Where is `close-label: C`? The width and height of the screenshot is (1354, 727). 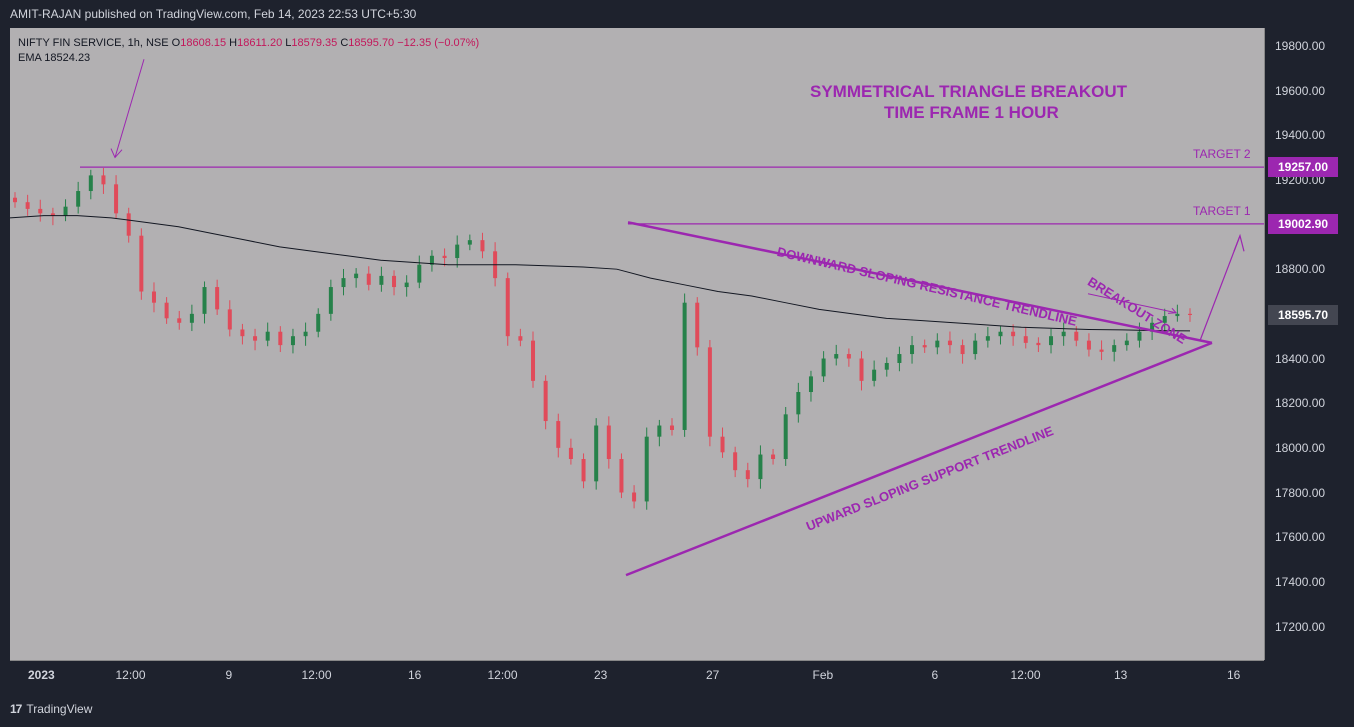
close-label: C is located at coordinates (344, 43).